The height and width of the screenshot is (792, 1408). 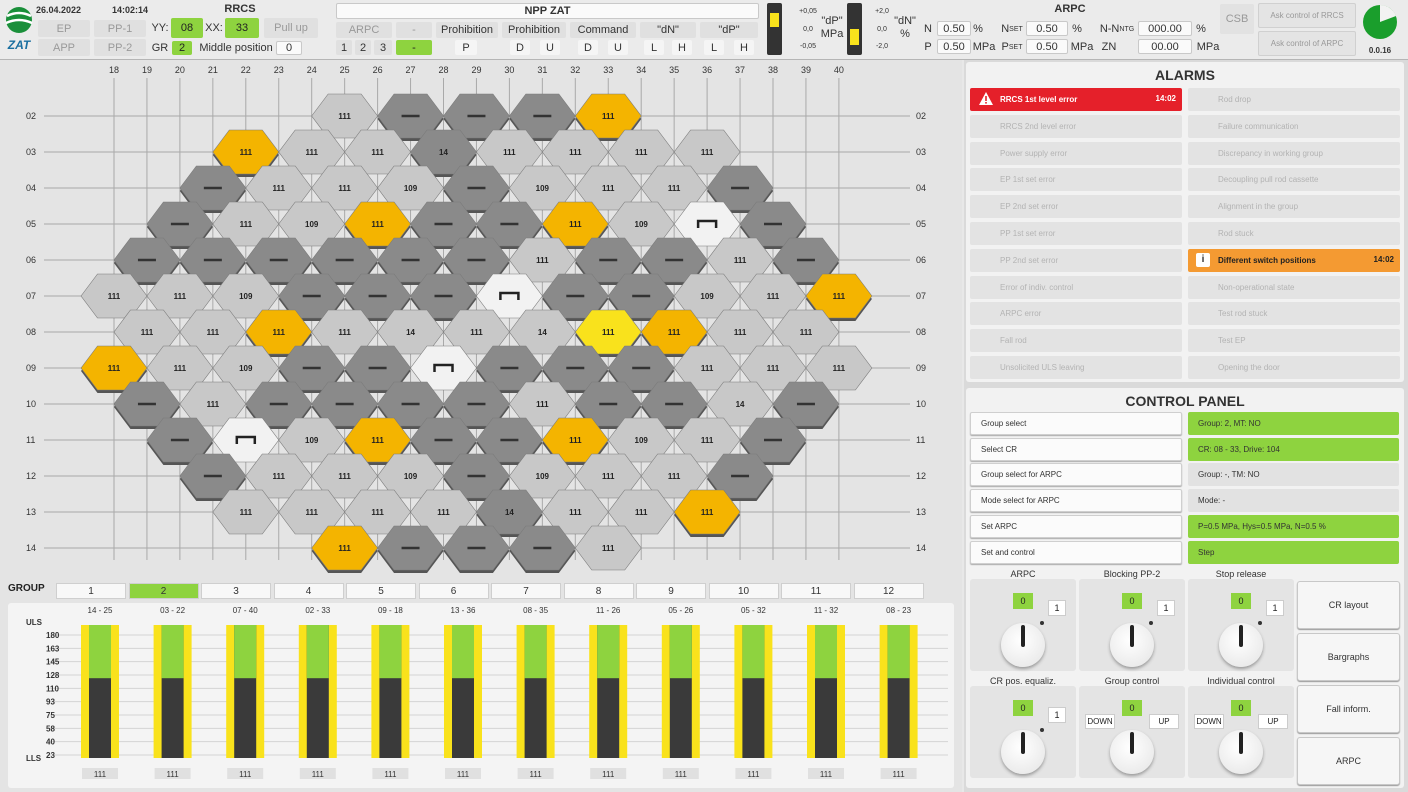 What do you see at coordinates (182, 48) in the screenshot?
I see `gr-value: 2` at bounding box center [182, 48].